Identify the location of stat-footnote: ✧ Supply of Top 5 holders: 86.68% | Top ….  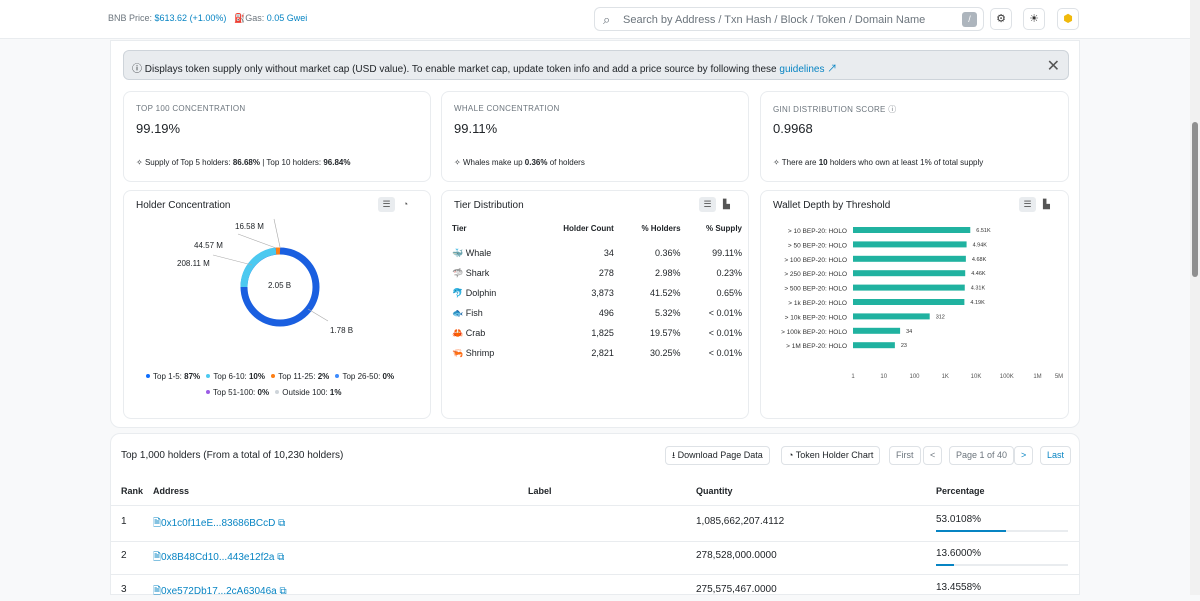
(243, 162).